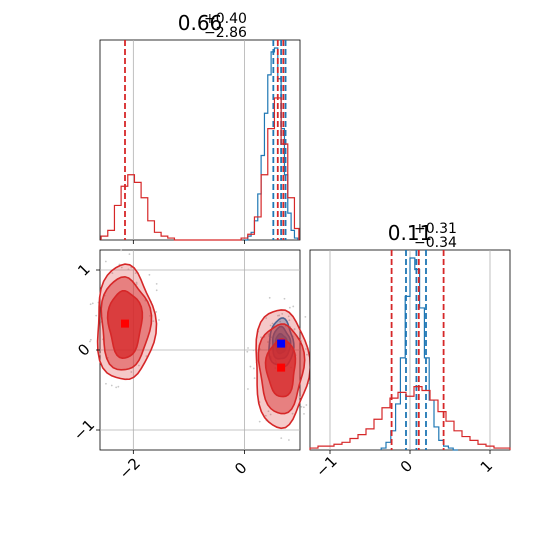 Image resolution: width=550 pixels, height=554 pixels. I want to click on marginal-2-title-upper: +0.31, so click(435, 229).